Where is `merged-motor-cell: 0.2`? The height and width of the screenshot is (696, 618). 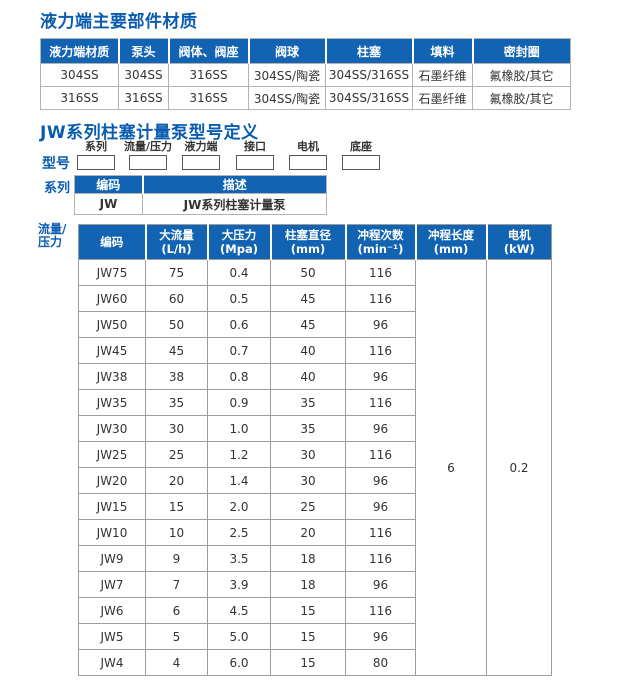
merged-motor-cell: 0.2 is located at coordinates (519, 467).